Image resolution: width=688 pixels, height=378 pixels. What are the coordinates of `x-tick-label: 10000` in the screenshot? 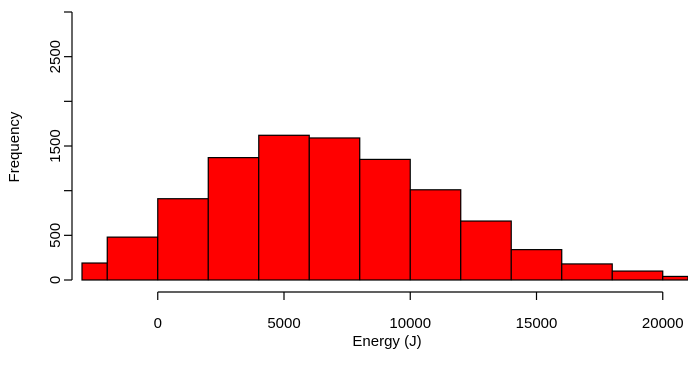 It's located at (410, 323).